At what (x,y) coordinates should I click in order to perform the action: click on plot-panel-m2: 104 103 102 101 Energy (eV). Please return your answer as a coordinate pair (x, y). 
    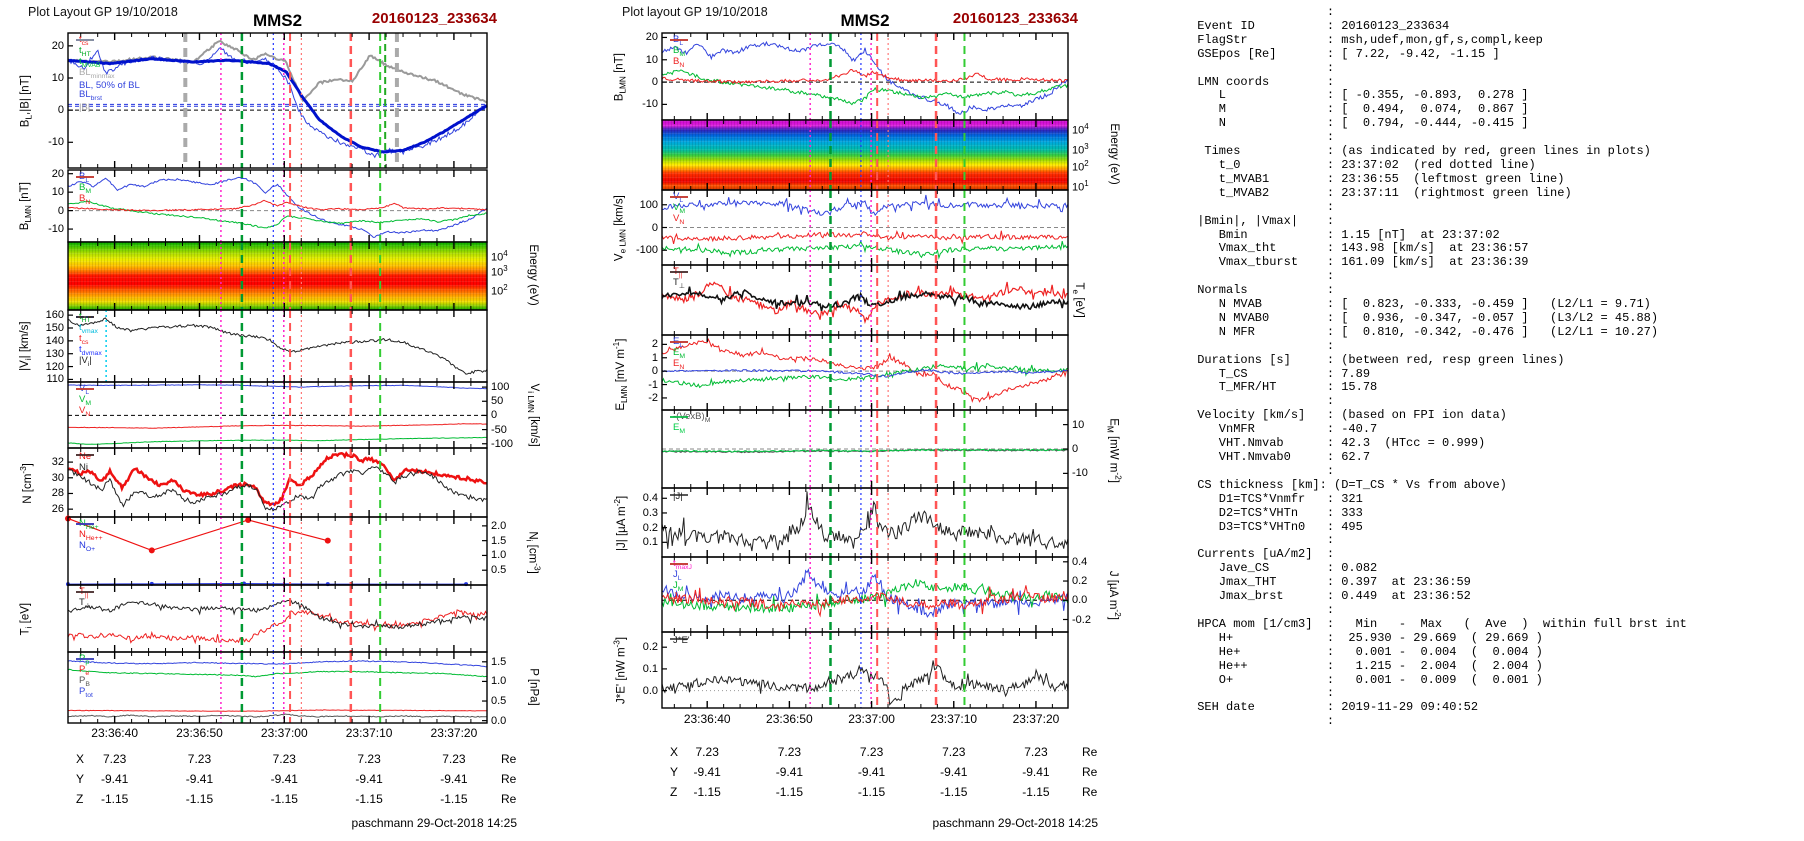
    Looking at the image, I should click on (890, 156).